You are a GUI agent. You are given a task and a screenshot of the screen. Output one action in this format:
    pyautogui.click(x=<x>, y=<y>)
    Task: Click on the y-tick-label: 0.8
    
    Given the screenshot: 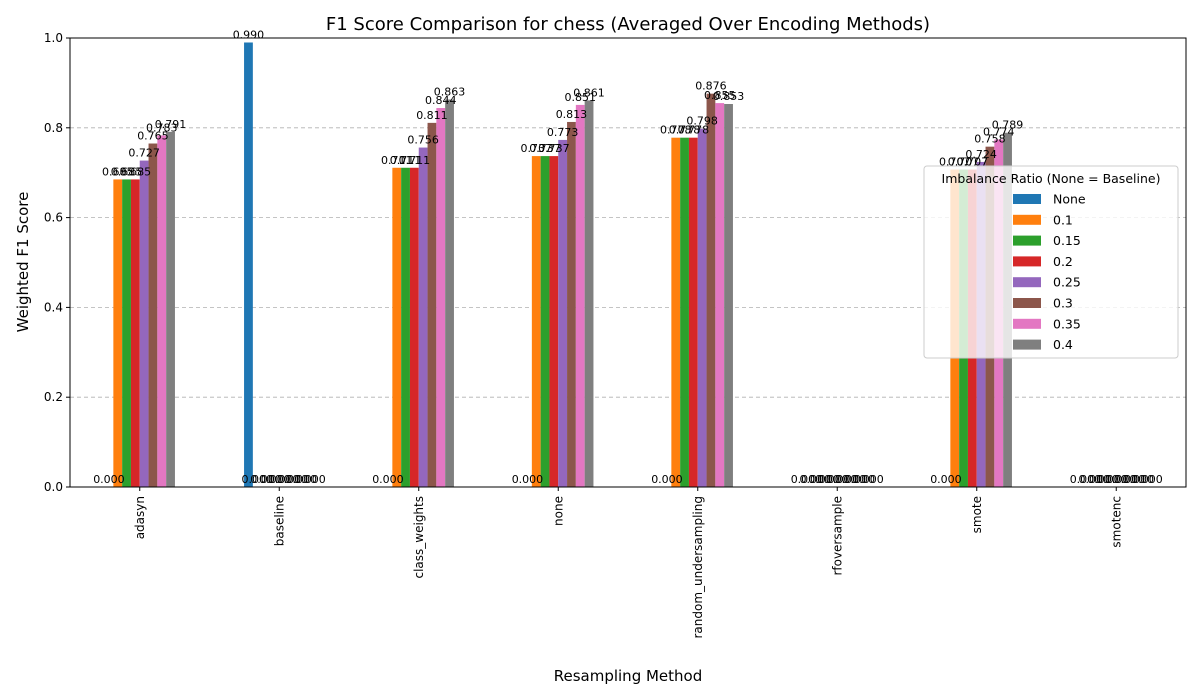 What is the action you would take?
    pyautogui.click(x=53, y=128)
    